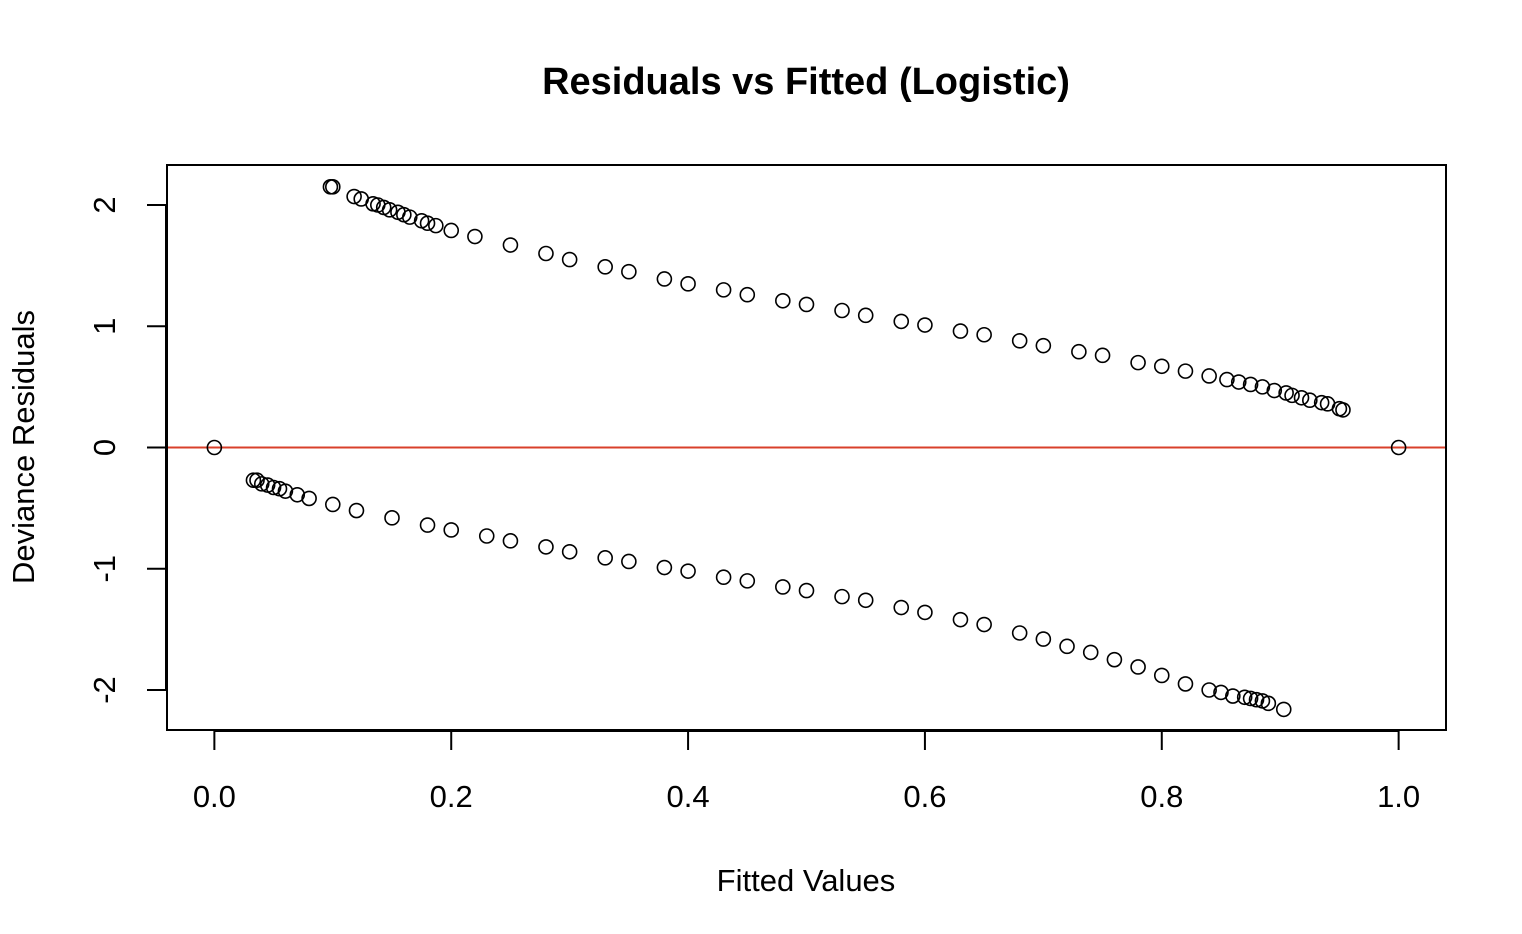 The width and height of the screenshot is (1522, 934). What do you see at coordinates (451, 796) in the screenshot?
I see `x-tick-label: 0.2` at bounding box center [451, 796].